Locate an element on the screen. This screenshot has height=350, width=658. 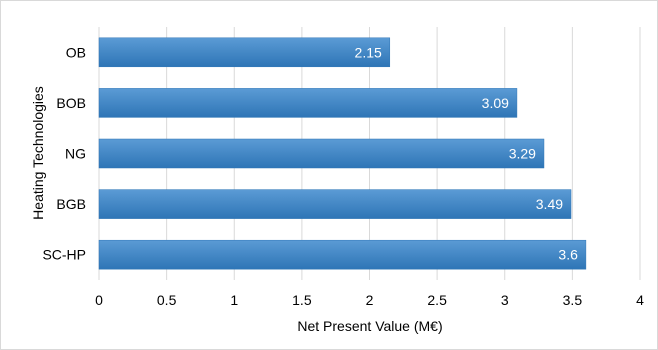
x-tick-label: 3 is located at coordinates (505, 300).